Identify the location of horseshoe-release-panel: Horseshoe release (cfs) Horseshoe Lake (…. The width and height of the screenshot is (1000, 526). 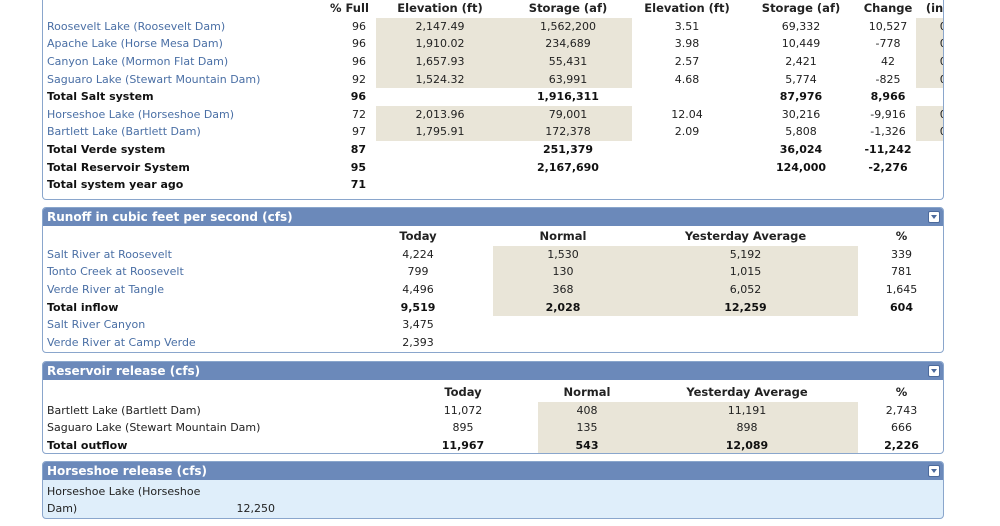
(493, 490).